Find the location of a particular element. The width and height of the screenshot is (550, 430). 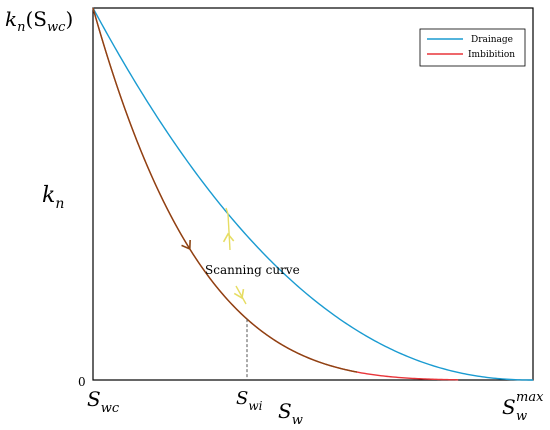

x-tick-swmax-sup: max is located at coordinates (530, 397).